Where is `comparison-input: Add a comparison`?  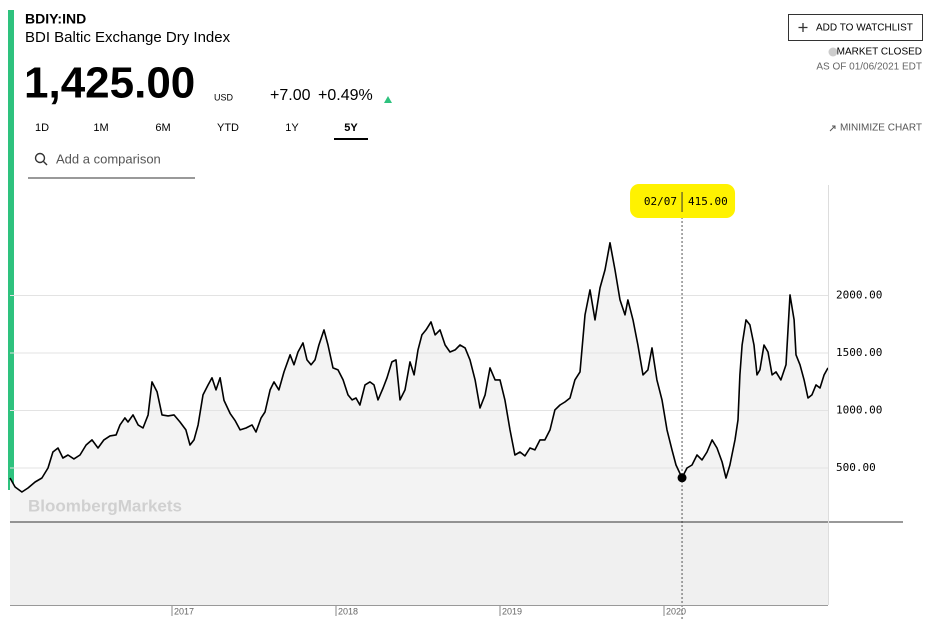 comparison-input: Add a comparison is located at coordinates (108, 158).